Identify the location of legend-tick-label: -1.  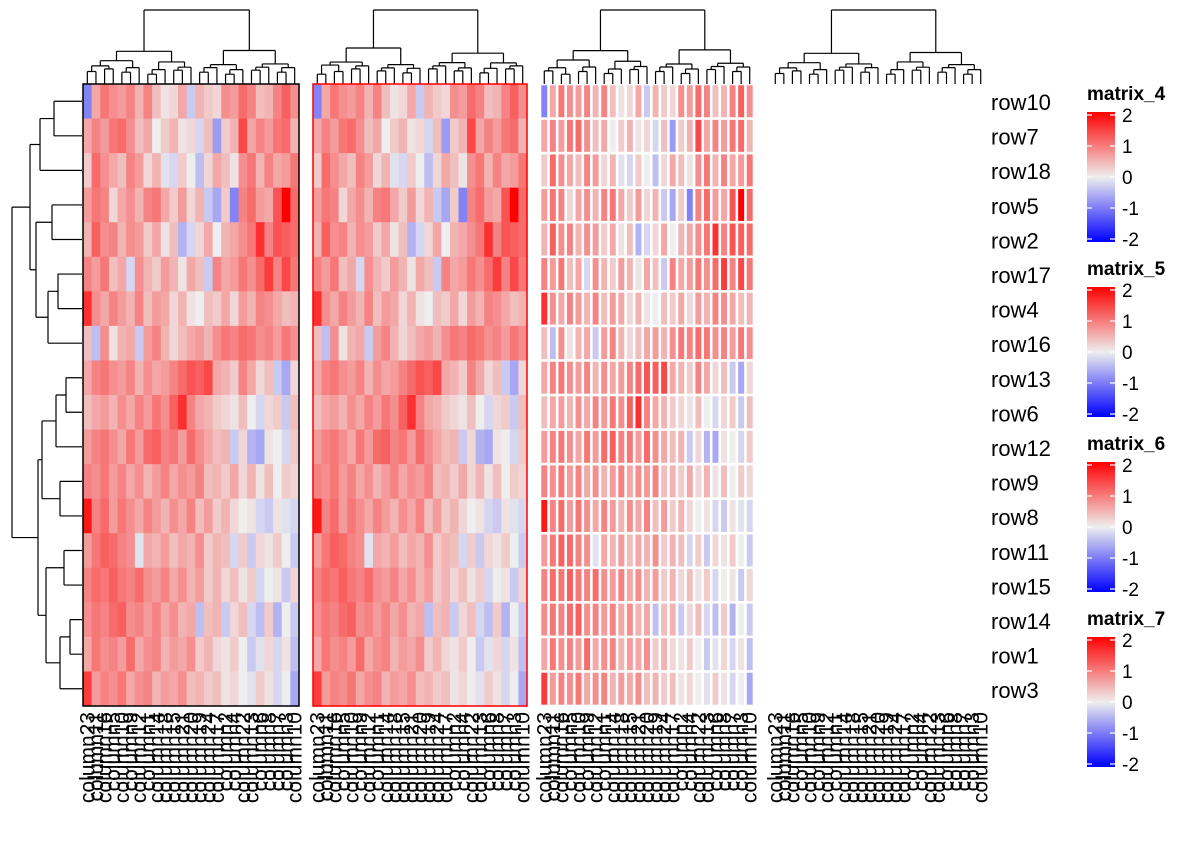
(1130, 559).